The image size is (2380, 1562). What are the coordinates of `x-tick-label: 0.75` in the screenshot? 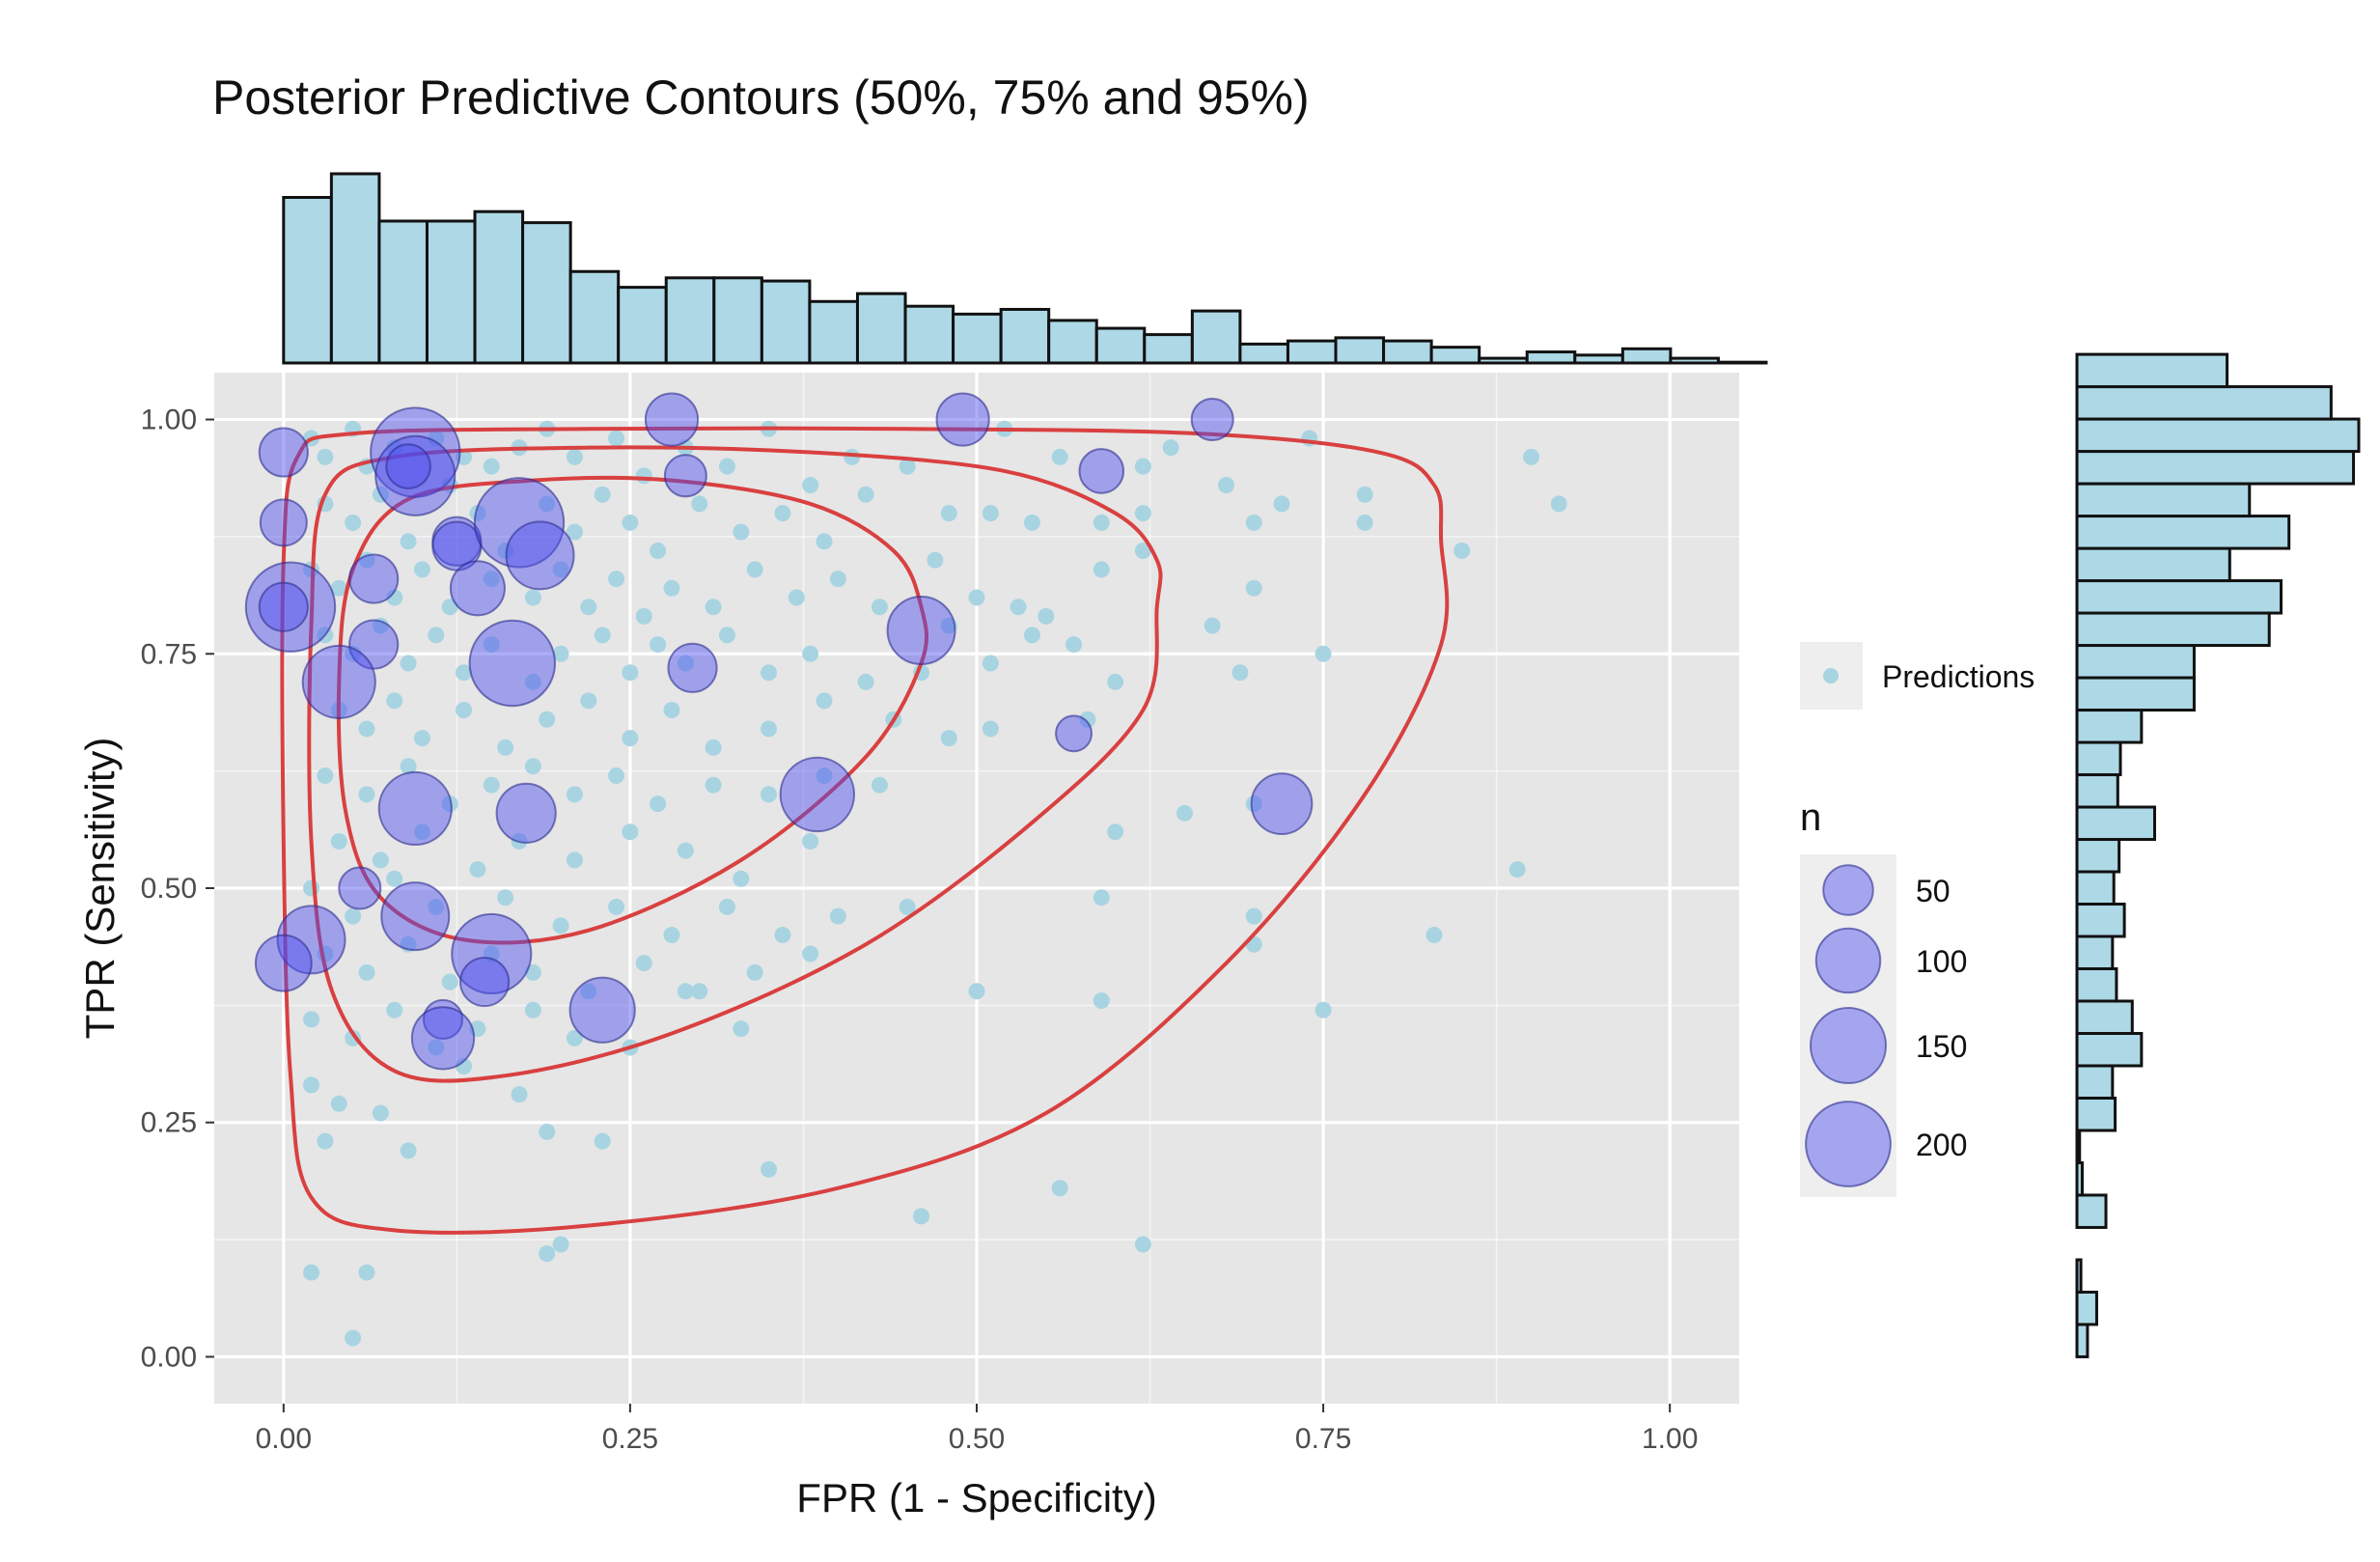 It's located at (1323, 1439).